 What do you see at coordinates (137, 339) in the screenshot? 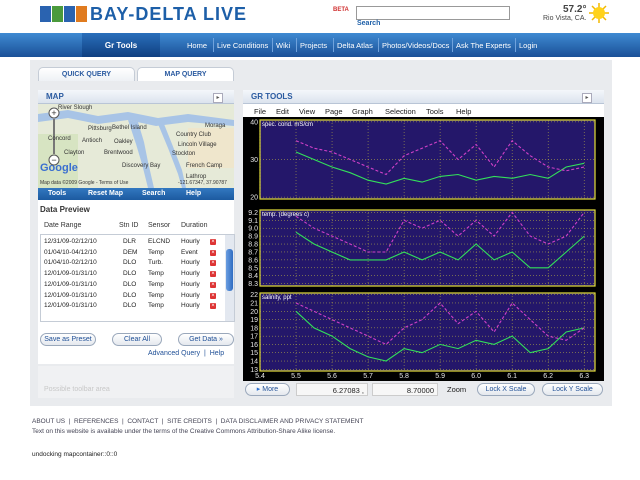
I see `button: Clear All` at bounding box center [137, 339].